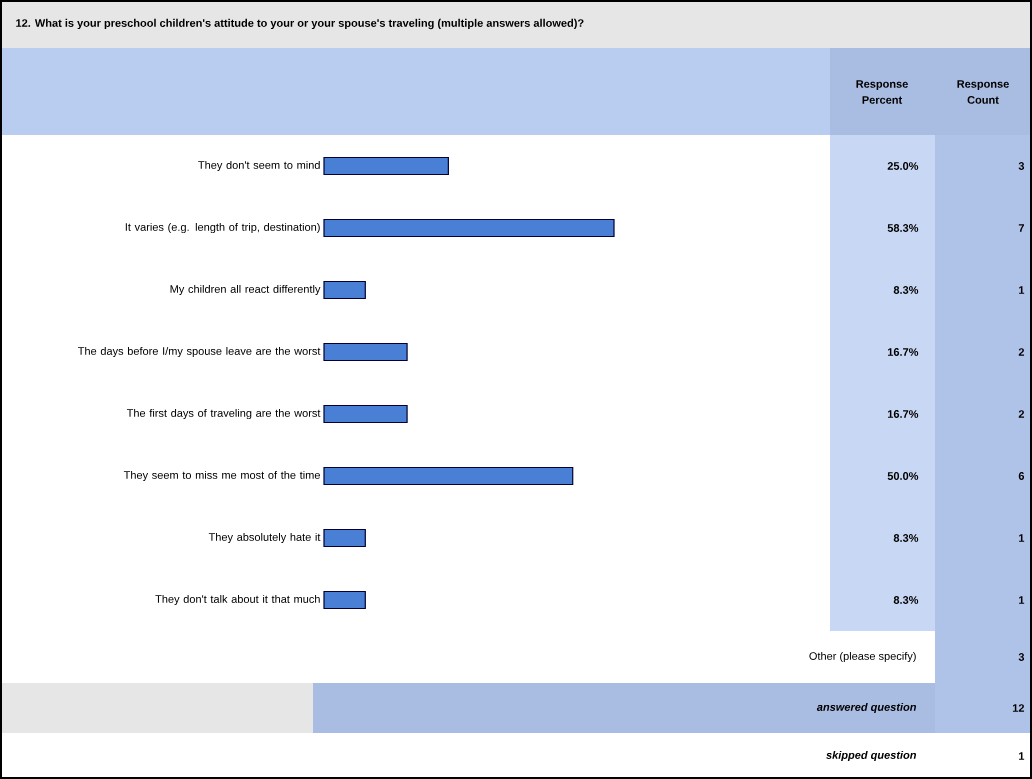 The image size is (1032, 779). Describe the element at coordinates (221, 476) in the screenshot. I see `y-tick-label: They seem to miss me most of the time` at that location.